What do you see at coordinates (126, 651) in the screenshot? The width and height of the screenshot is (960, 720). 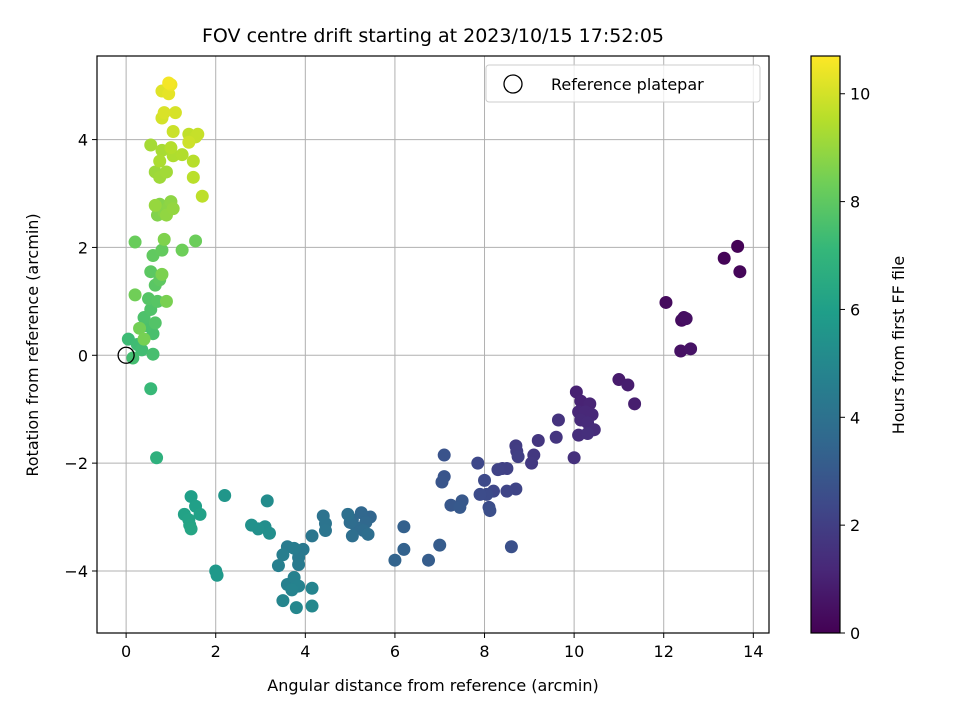 I see `x-tick-label: 0` at bounding box center [126, 651].